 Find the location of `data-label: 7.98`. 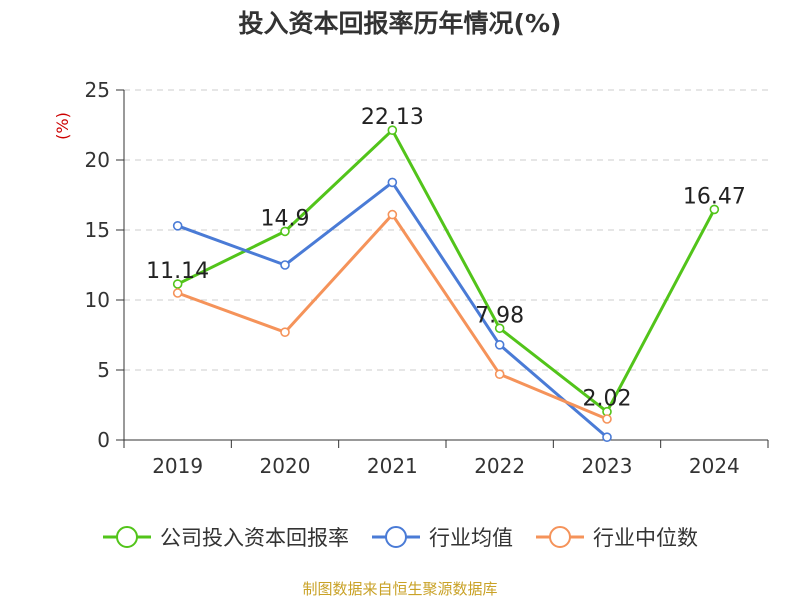

data-label: 7.98 is located at coordinates (499, 315).